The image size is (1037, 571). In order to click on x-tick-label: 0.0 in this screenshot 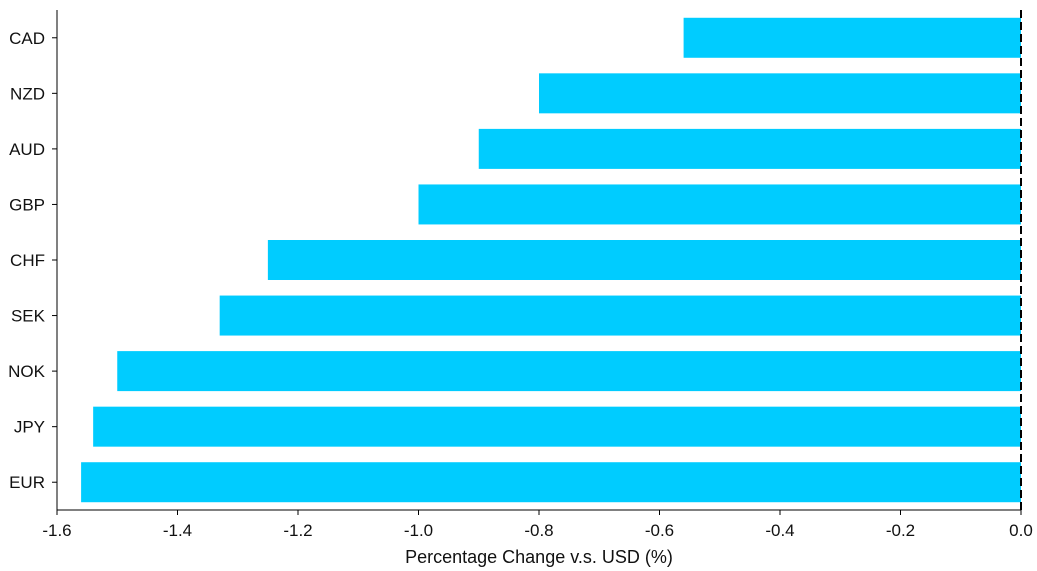, I will do `click(1021, 530)`.